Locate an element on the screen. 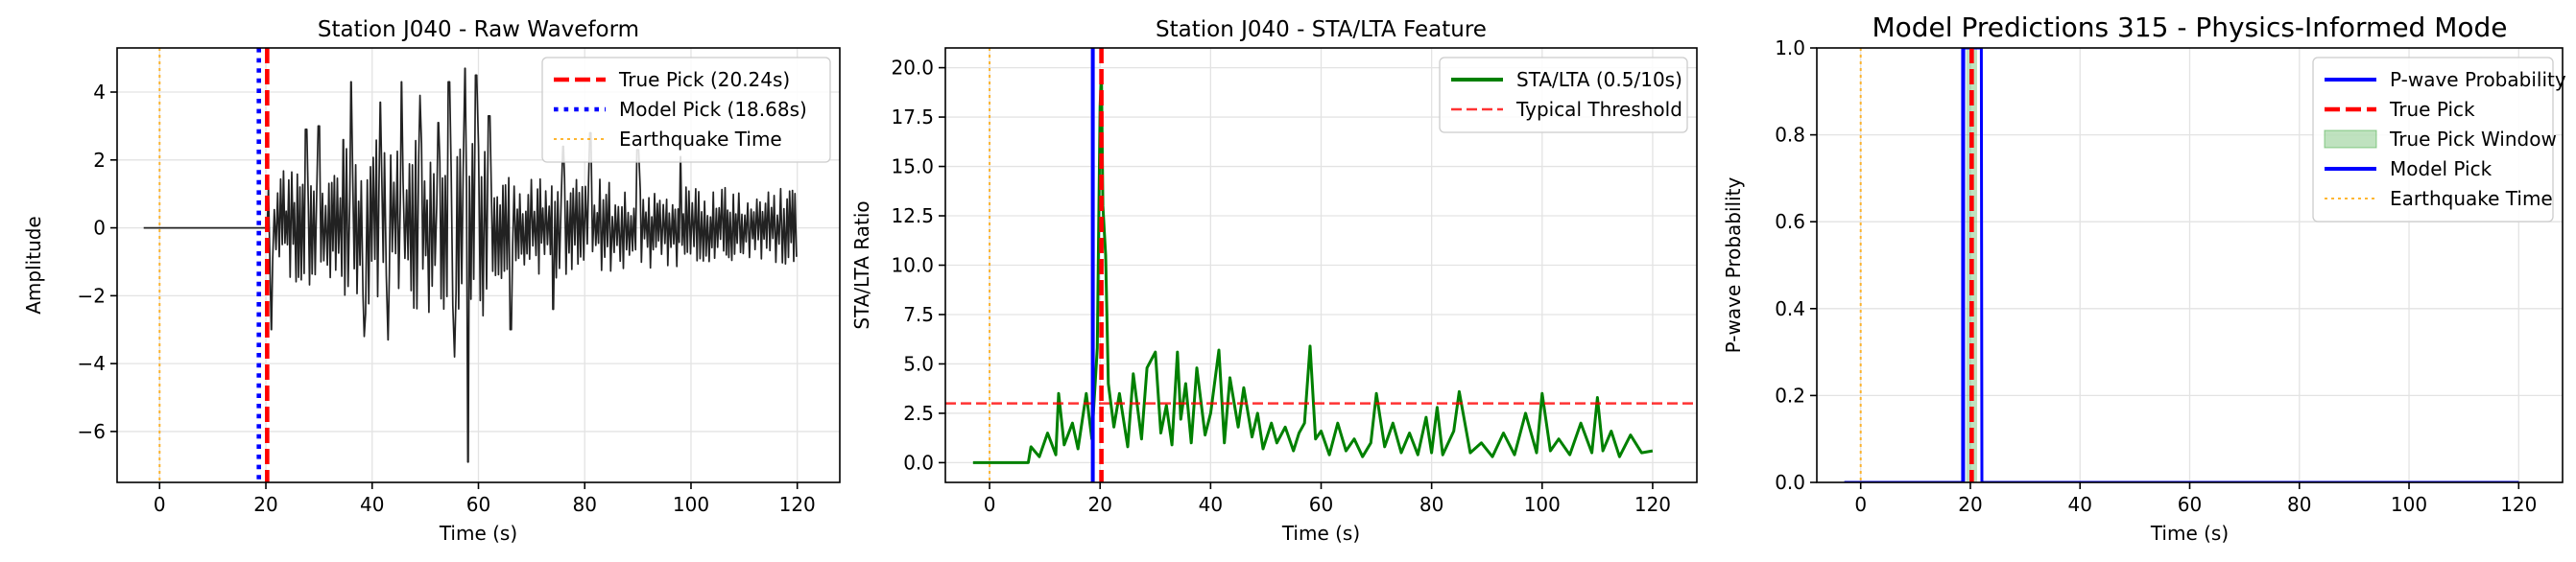 This screenshot has width=2576, height=562. y-axis-label: P-wave Probability is located at coordinates (1733, 265).